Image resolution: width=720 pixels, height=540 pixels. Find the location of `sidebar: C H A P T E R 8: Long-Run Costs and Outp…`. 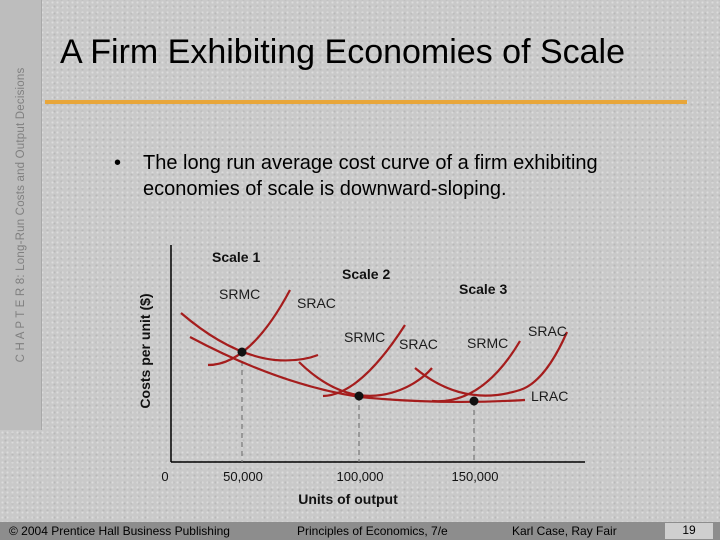

sidebar: C H A P T E R 8: Long-Run Costs and Outp… is located at coordinates (21, 215).